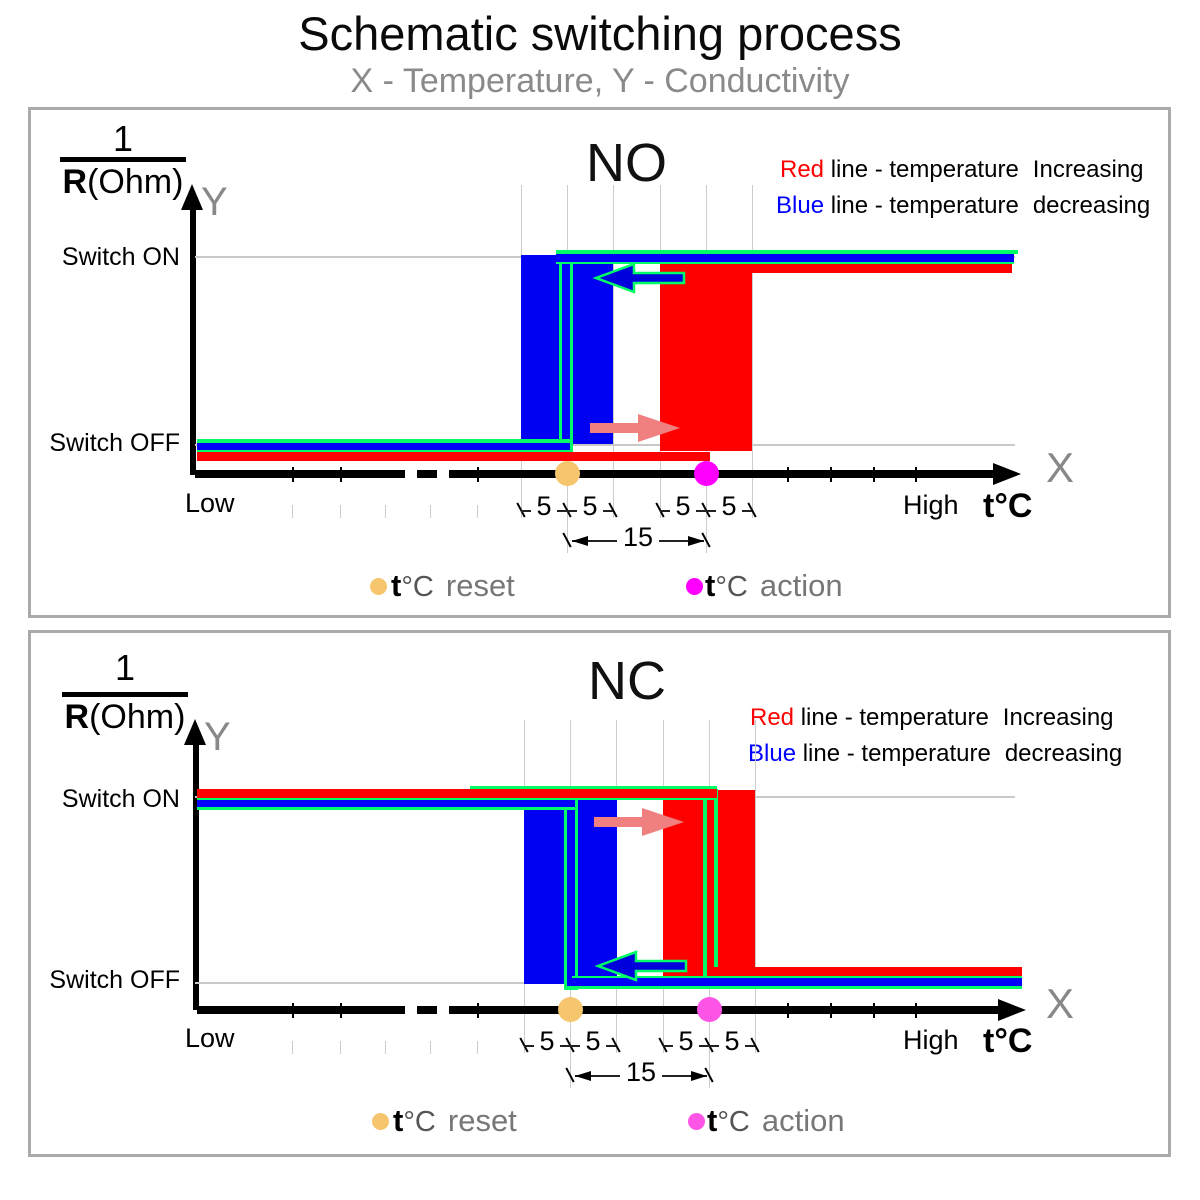 The image size is (1200, 1200). Describe the element at coordinates (706, 473) in the screenshot. I see `action-temp-dot` at that location.